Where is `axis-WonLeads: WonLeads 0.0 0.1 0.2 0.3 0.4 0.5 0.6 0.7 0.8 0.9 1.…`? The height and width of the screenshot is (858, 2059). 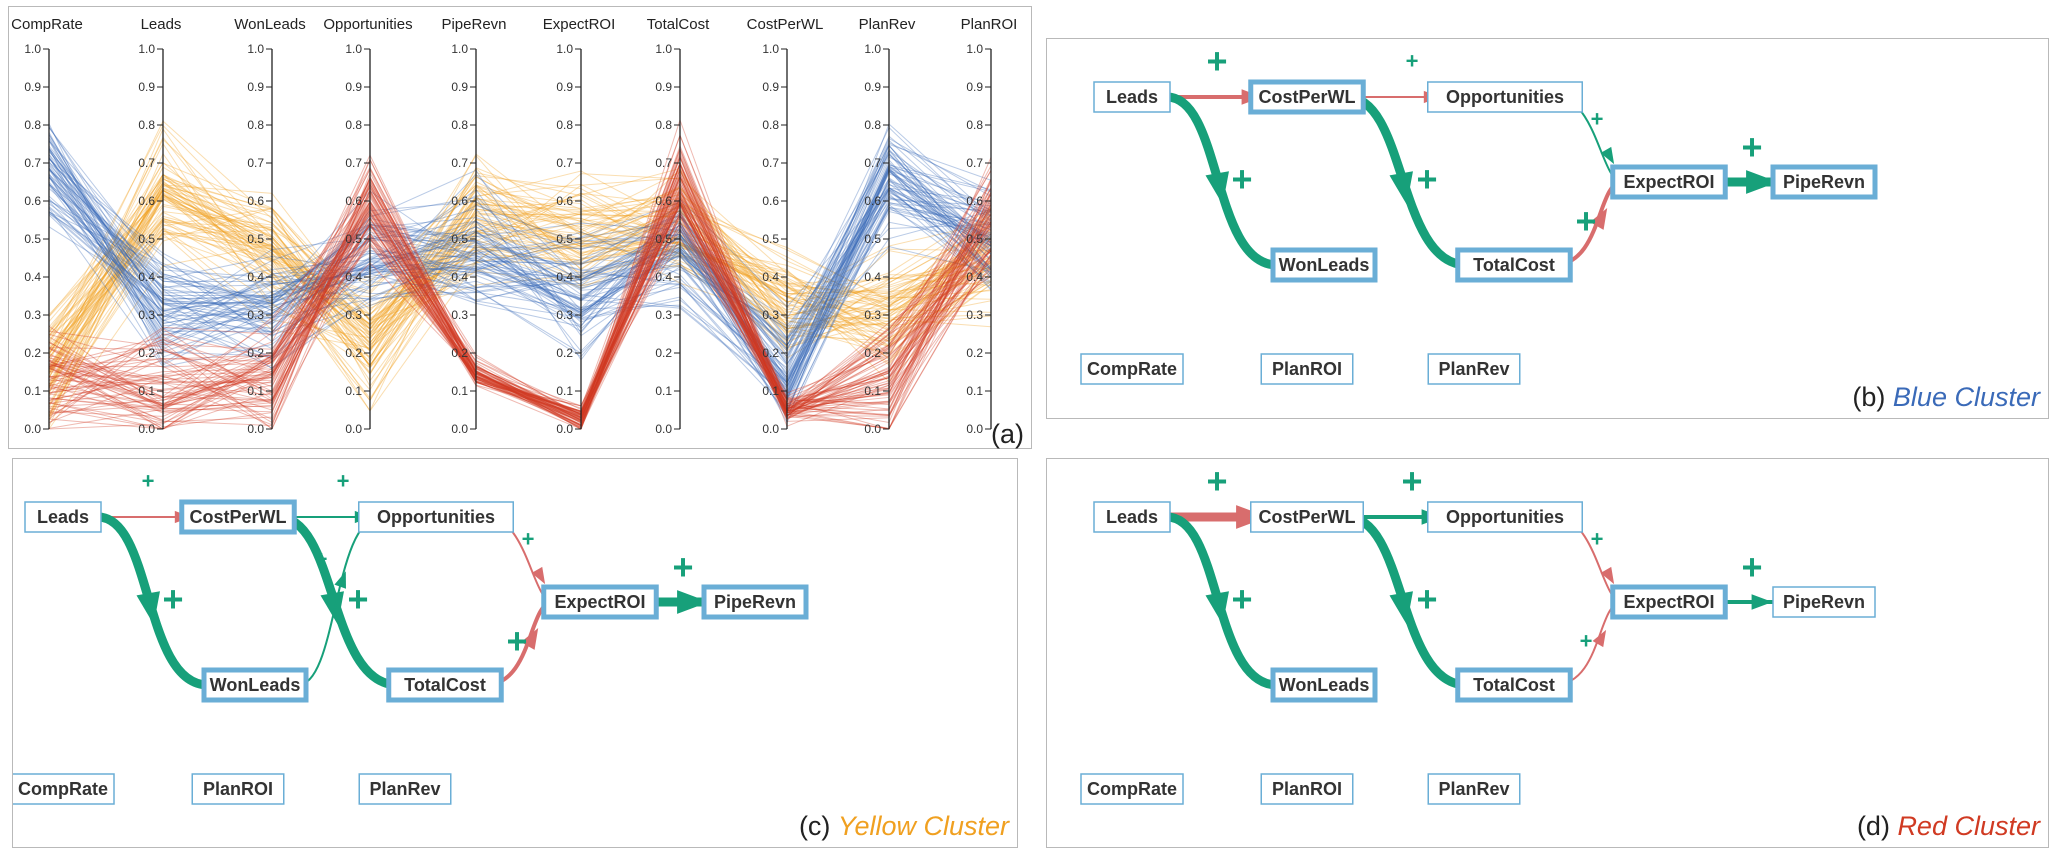
axis-WonLeads: WonLeads 0.0 0.1 0.2 0.3 0.4 0.5 0.6 0.7 0.8 0.9 1.… is located at coordinates (269, 226).